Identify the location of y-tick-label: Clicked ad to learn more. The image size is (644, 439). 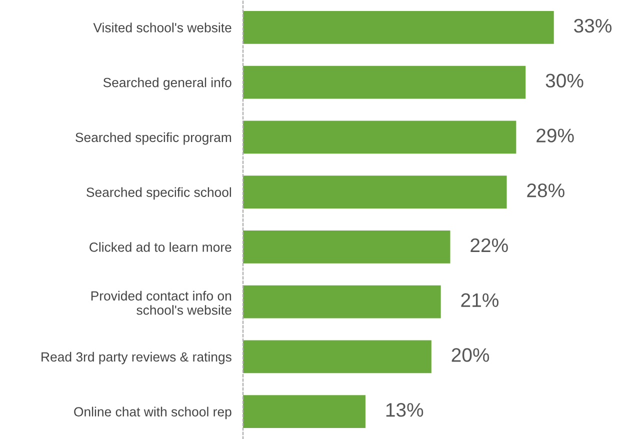
(161, 247).